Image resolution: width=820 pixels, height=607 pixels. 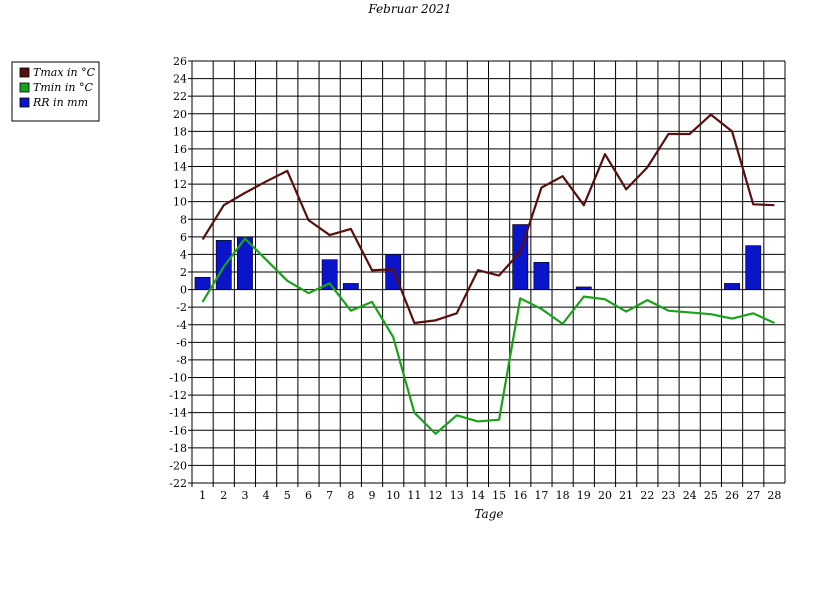 What do you see at coordinates (372, 495) in the screenshot?
I see `x-tick-label: 9` at bounding box center [372, 495].